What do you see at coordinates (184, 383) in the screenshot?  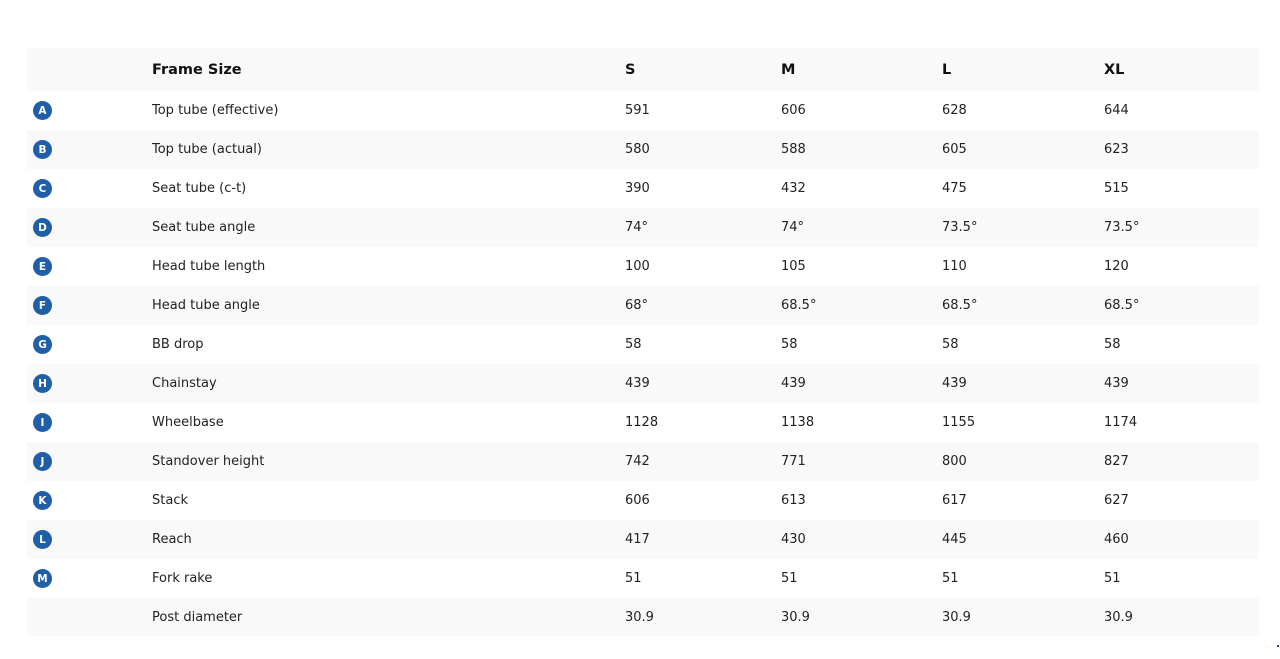 I see `measurement-label: Chainstay` at bounding box center [184, 383].